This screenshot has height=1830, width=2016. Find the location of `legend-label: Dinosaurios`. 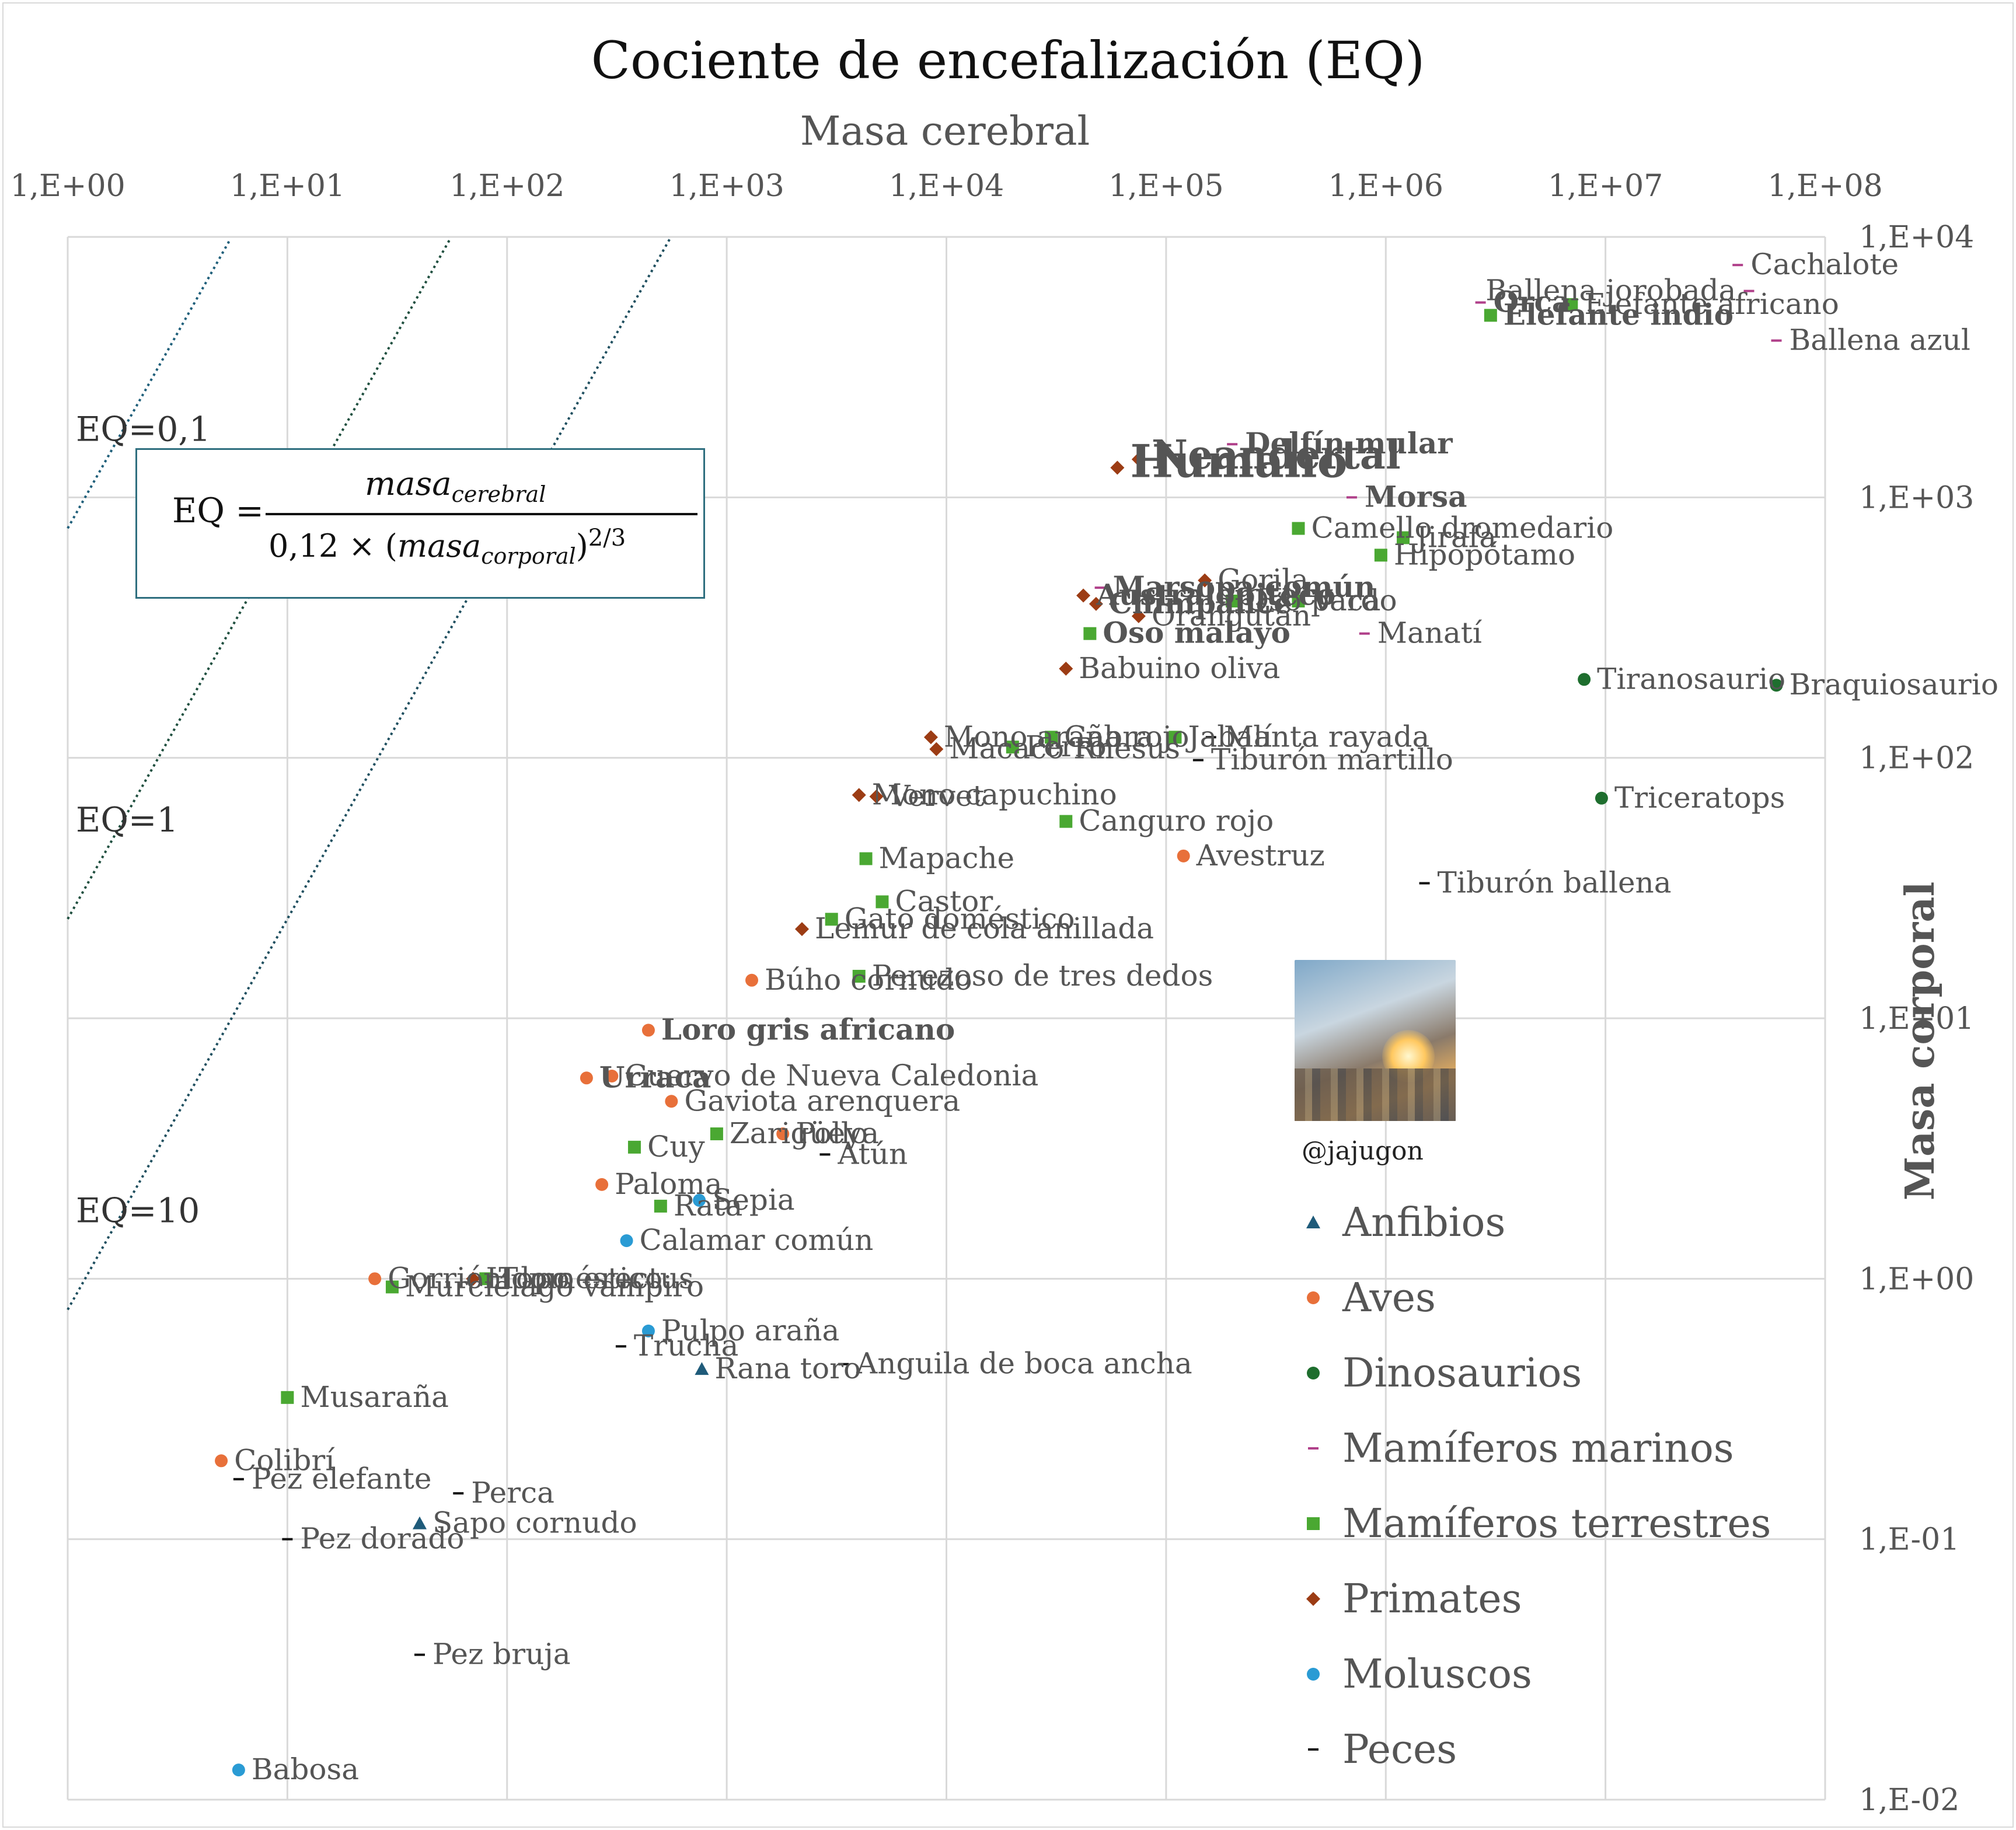

legend-label: Dinosaurios is located at coordinates (1462, 1373).